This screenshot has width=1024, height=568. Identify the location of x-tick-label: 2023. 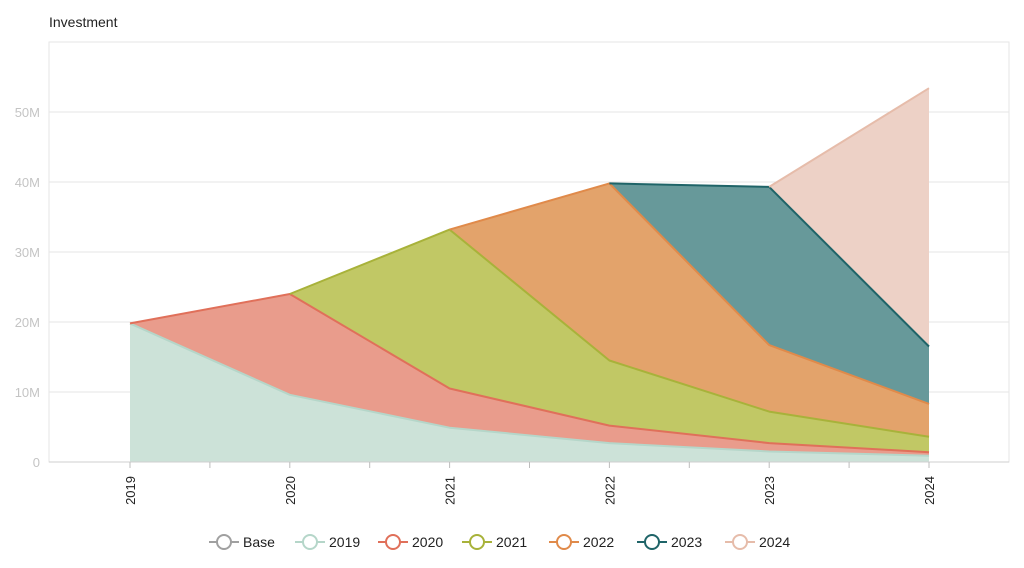
(769, 490).